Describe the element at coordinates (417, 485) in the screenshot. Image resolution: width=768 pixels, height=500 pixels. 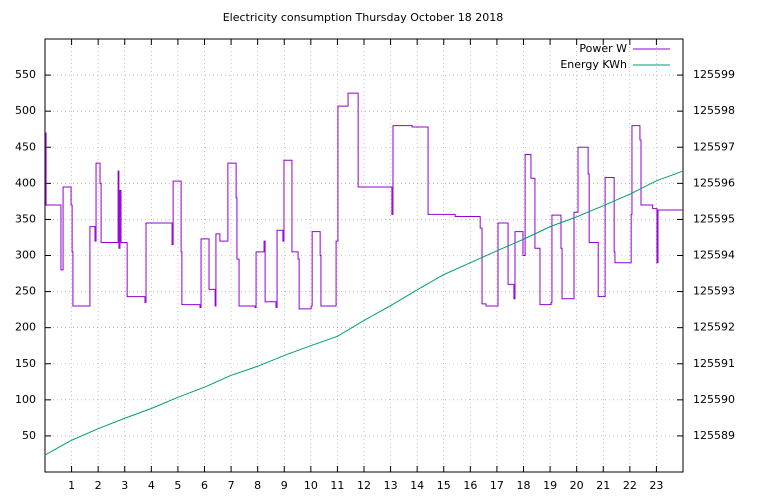
I see `x-tick-label: 14` at that location.